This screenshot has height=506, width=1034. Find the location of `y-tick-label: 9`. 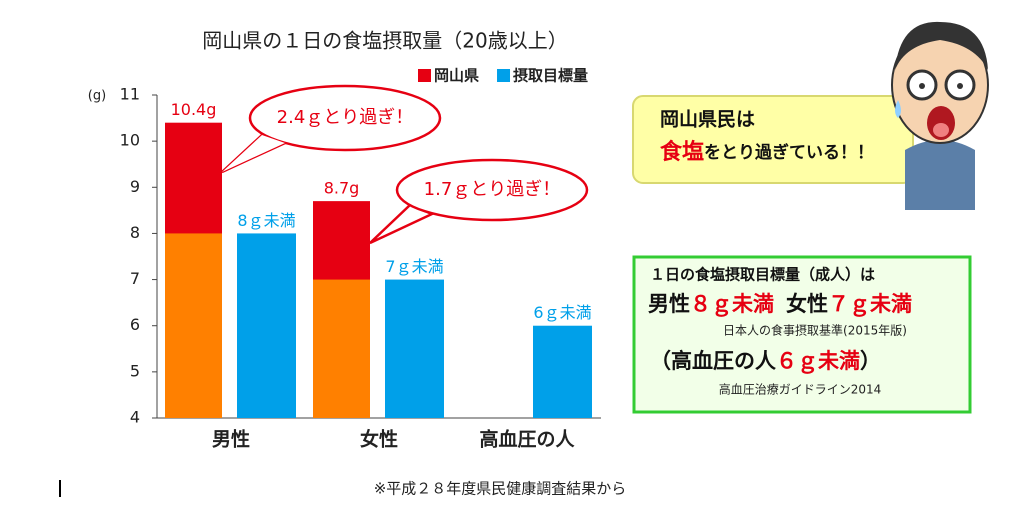

y-tick-label: 9 is located at coordinates (135, 186).